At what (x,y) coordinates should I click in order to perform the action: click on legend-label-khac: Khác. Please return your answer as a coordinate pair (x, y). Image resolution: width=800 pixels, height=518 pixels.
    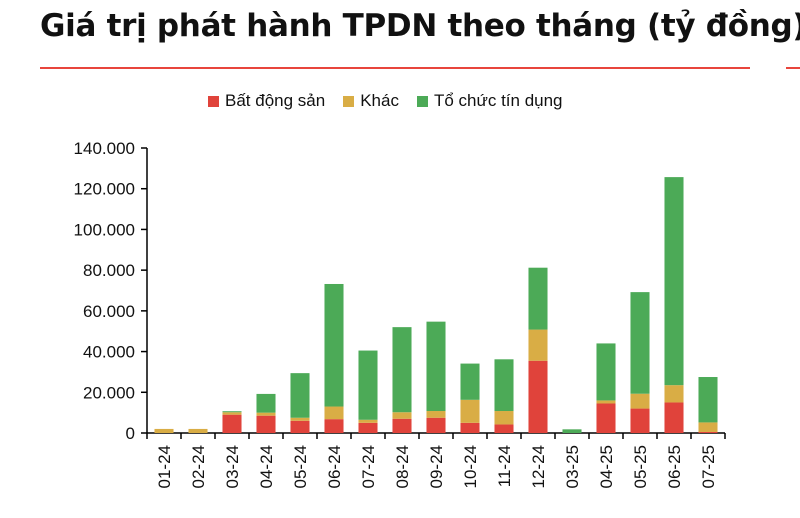
    Looking at the image, I should click on (379, 100).